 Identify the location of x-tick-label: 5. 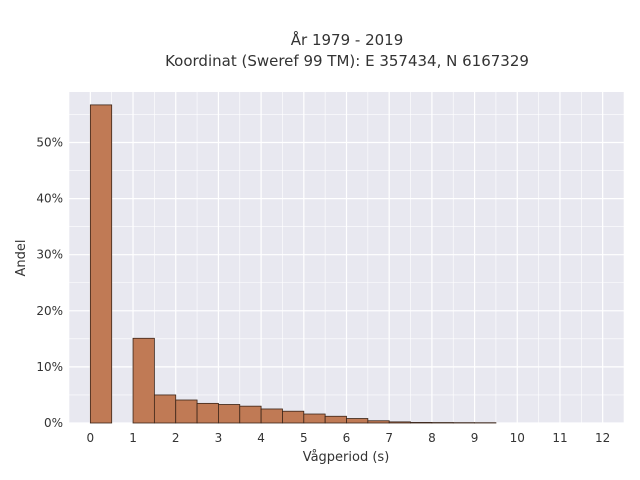
(304, 438).